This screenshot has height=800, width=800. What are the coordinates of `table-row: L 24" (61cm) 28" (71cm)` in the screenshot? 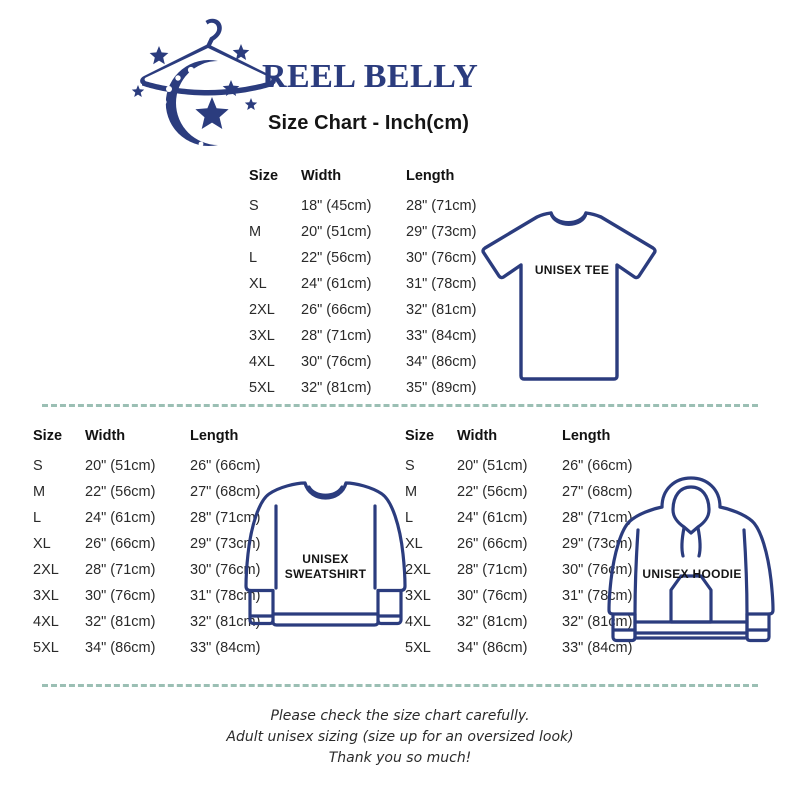 It's located at (533, 518).